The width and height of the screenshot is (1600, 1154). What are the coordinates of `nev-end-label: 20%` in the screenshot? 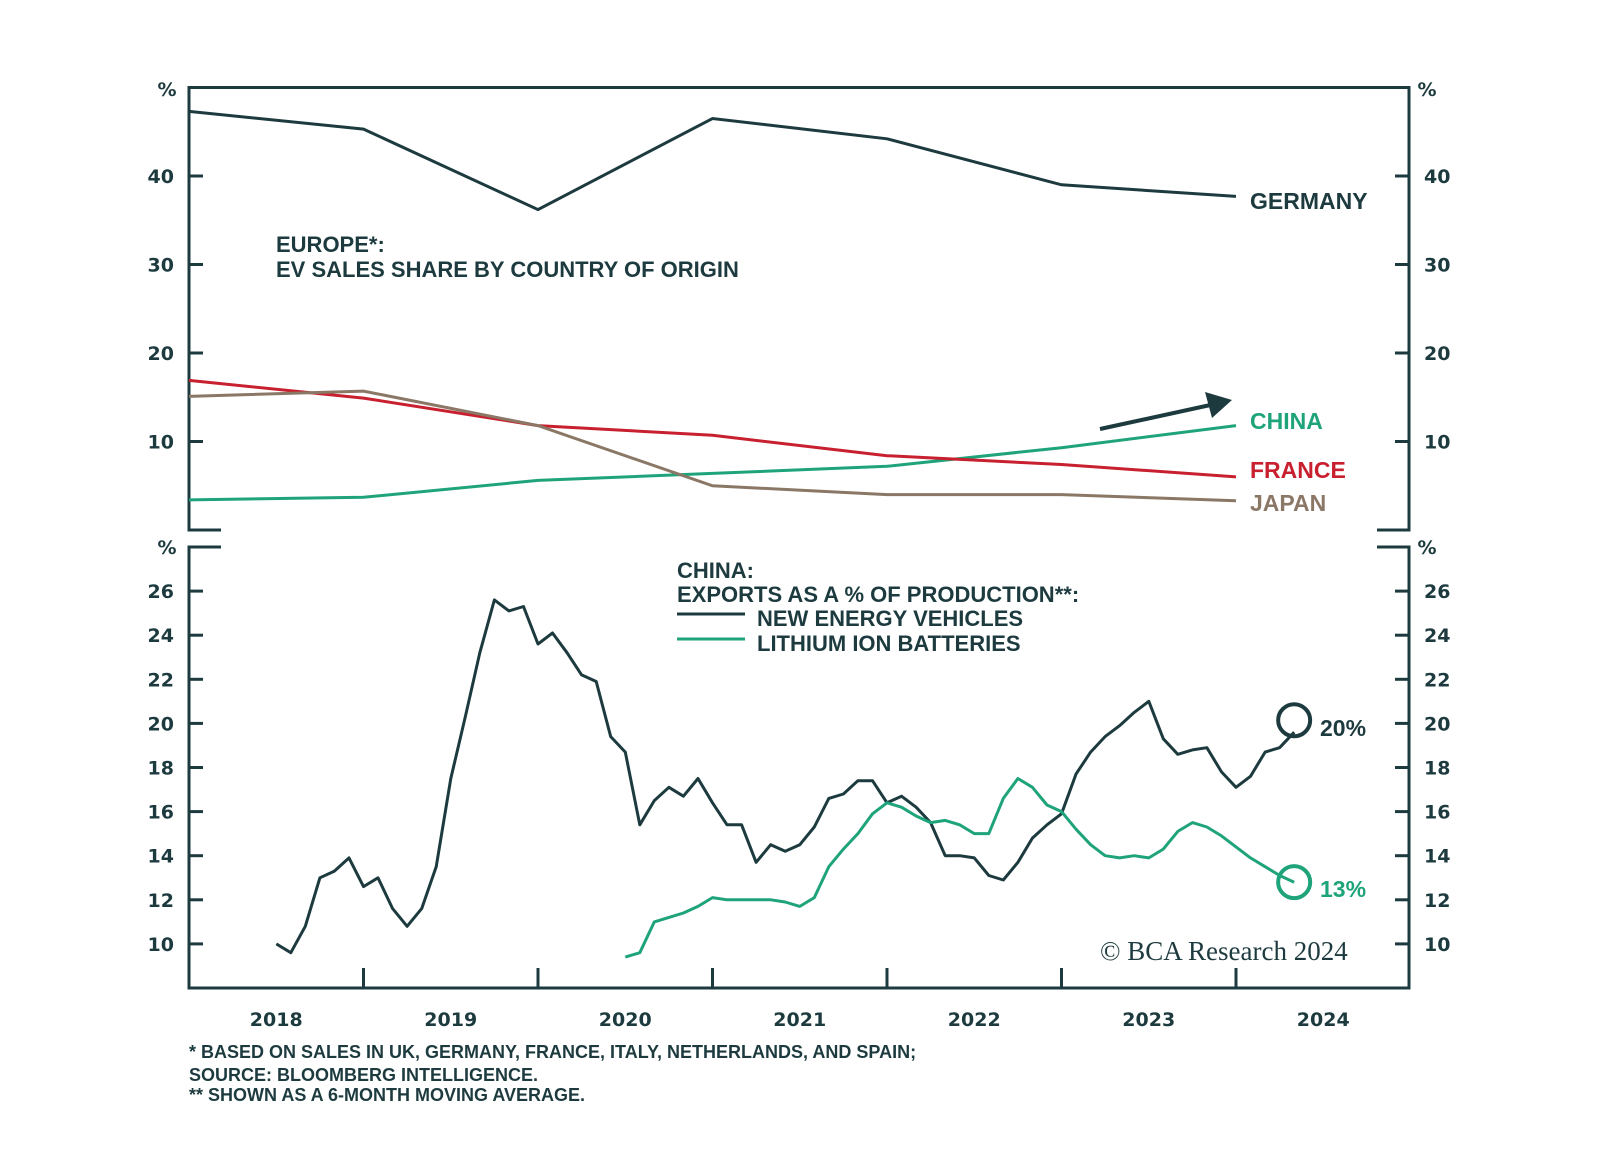 It's located at (1343, 728).